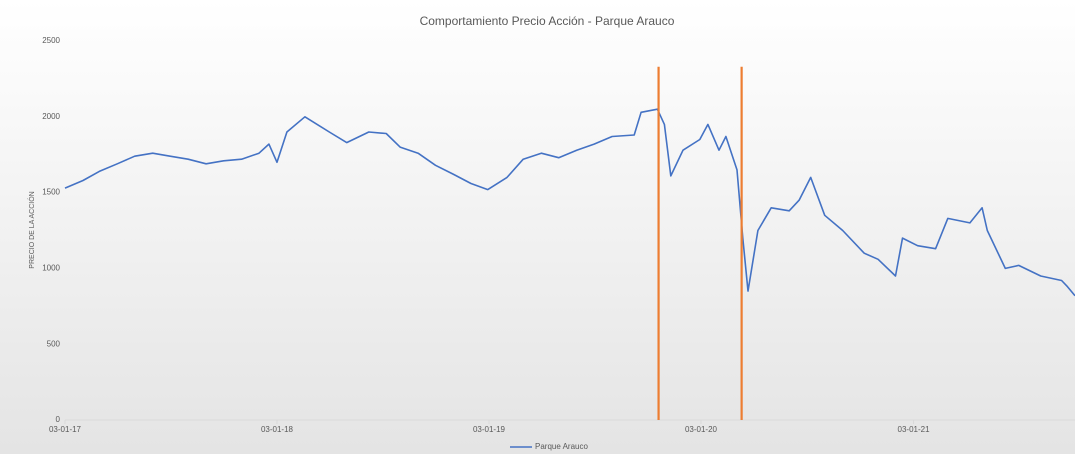  What do you see at coordinates (489, 429) in the screenshot?
I see `x-tick-label: 03-01-19` at bounding box center [489, 429].